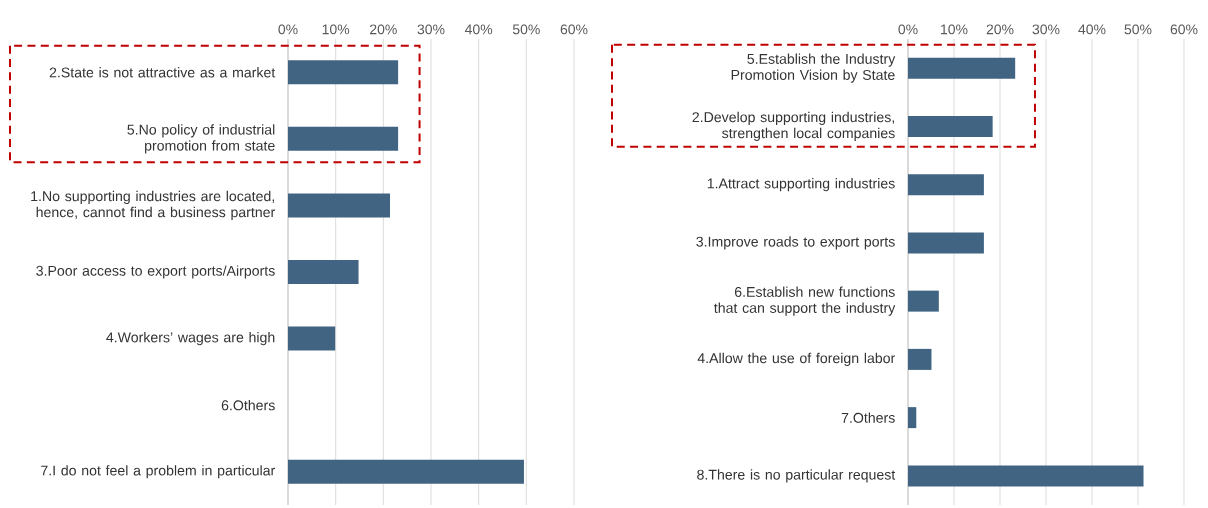 Image resolution: width=1208 pixels, height=508 pixels. What do you see at coordinates (793, 126) in the screenshot?
I see `y-tick-label: 2.Develop supporting industries, strengthen local companies` at bounding box center [793, 126].